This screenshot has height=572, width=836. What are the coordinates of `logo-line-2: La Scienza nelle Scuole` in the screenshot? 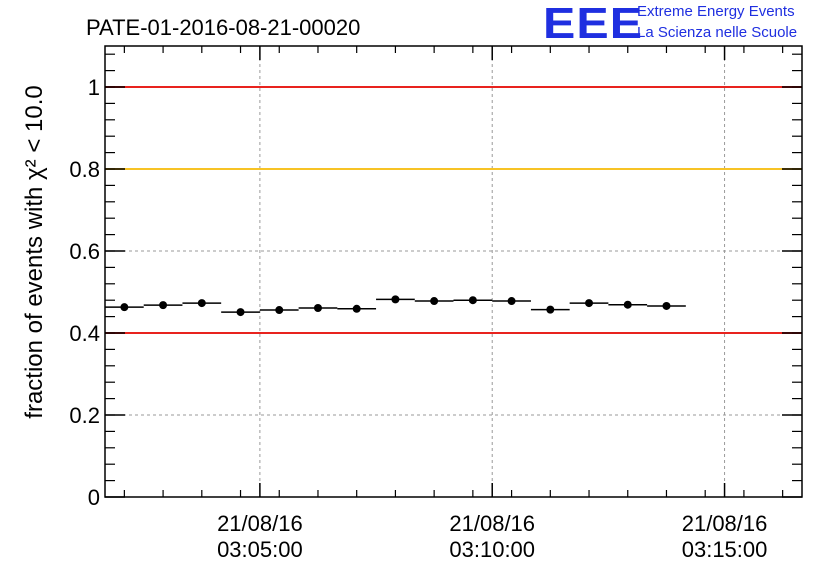 It's located at (717, 32).